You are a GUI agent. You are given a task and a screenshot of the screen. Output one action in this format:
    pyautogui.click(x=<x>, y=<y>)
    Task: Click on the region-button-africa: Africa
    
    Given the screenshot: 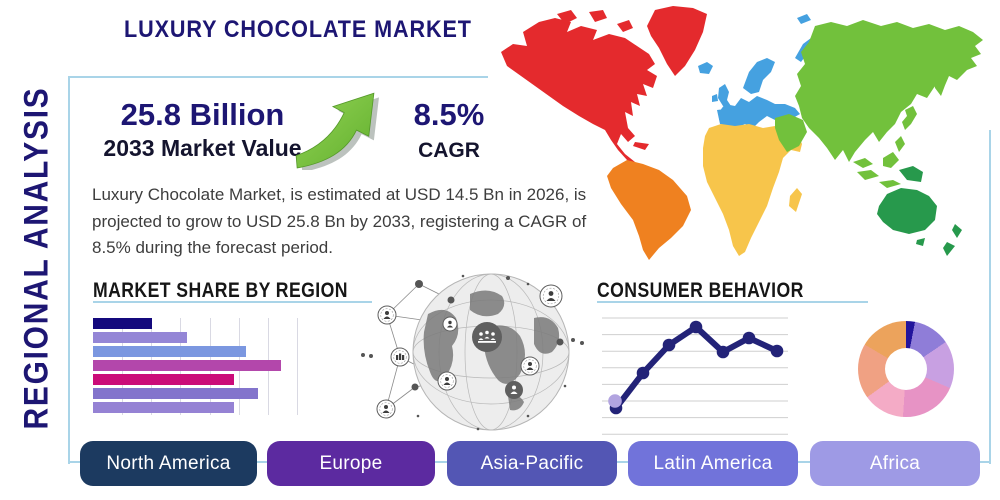 What is the action you would take?
    pyautogui.click(x=895, y=463)
    